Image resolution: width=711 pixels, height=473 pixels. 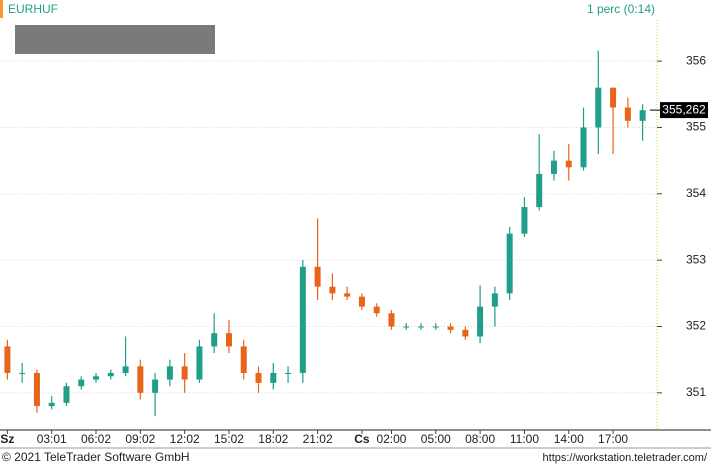 I want to click on x-tick-label: 17:00, so click(x=613, y=439).